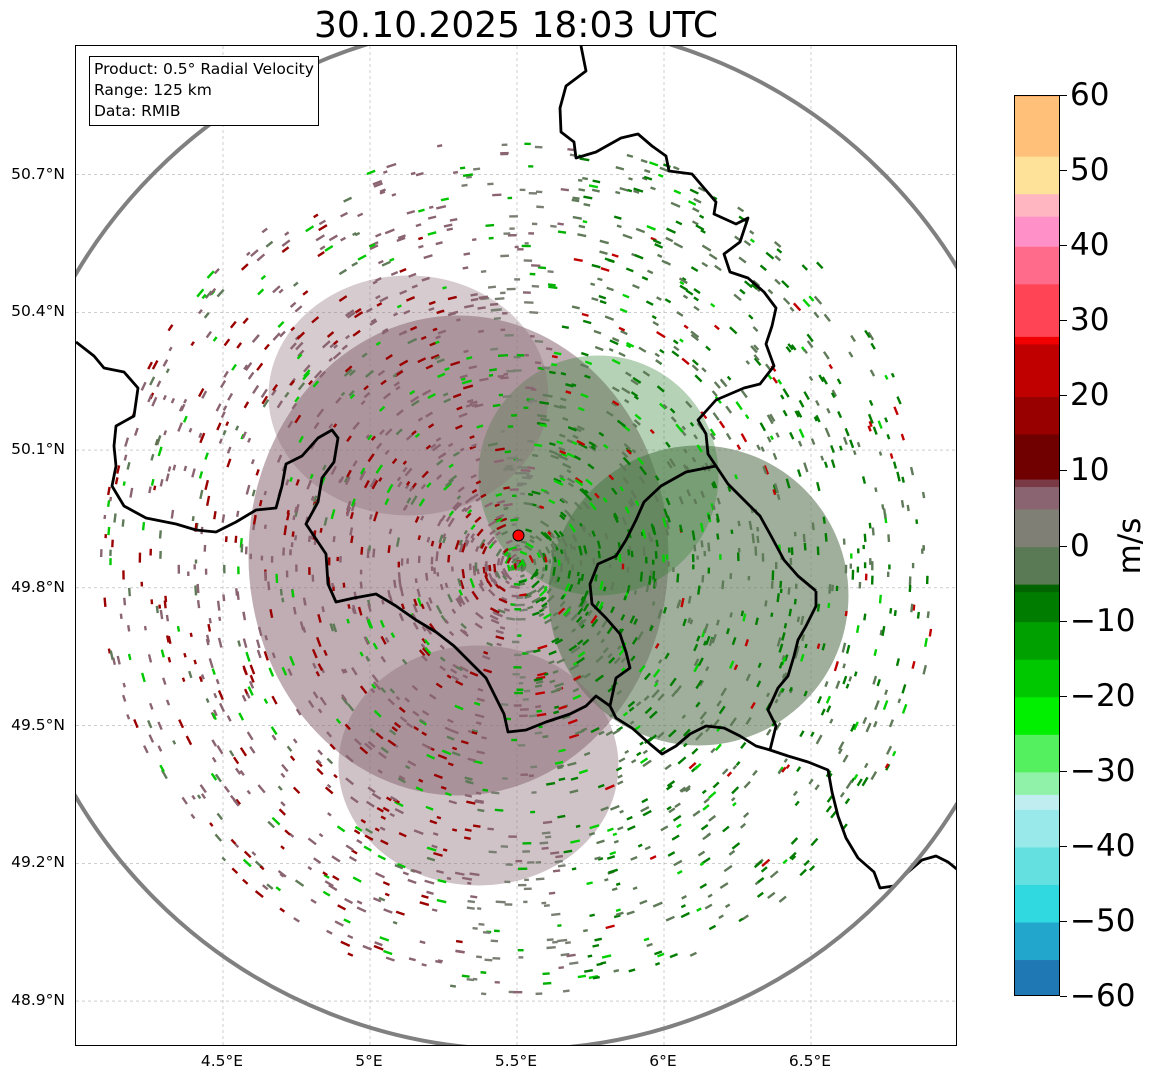 The height and width of the screenshot is (1081, 1171). Describe the element at coordinates (1103, 770) in the screenshot. I see `colorbar-tick-label: −30` at that location.